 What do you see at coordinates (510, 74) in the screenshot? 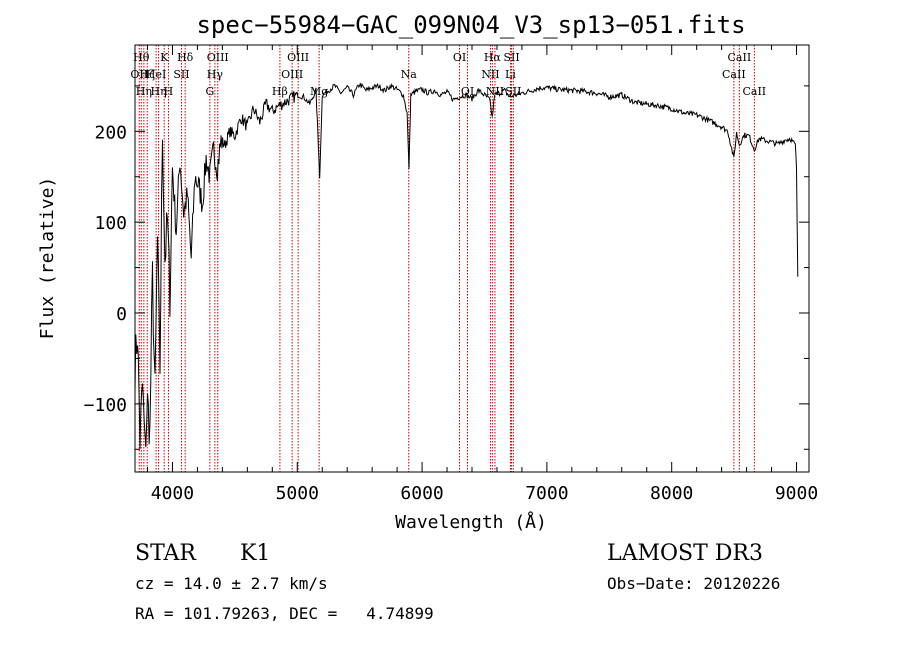
I see `spectral-line-label: Li` at bounding box center [510, 74].